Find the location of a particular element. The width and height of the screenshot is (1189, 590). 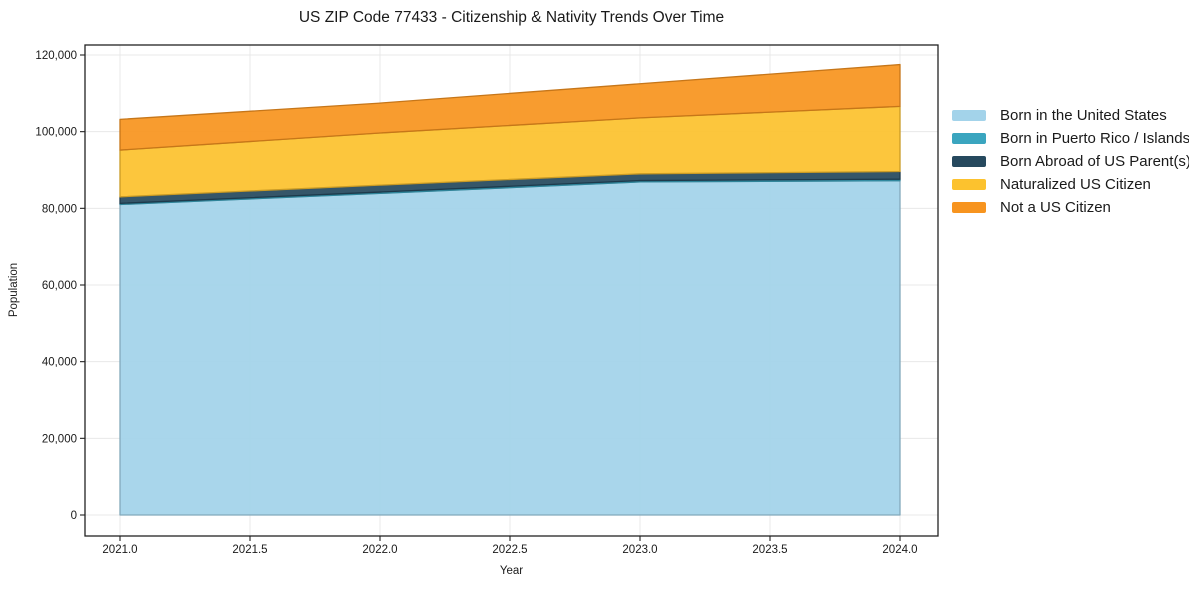

x-tick-label: 2022.0 is located at coordinates (379, 550).